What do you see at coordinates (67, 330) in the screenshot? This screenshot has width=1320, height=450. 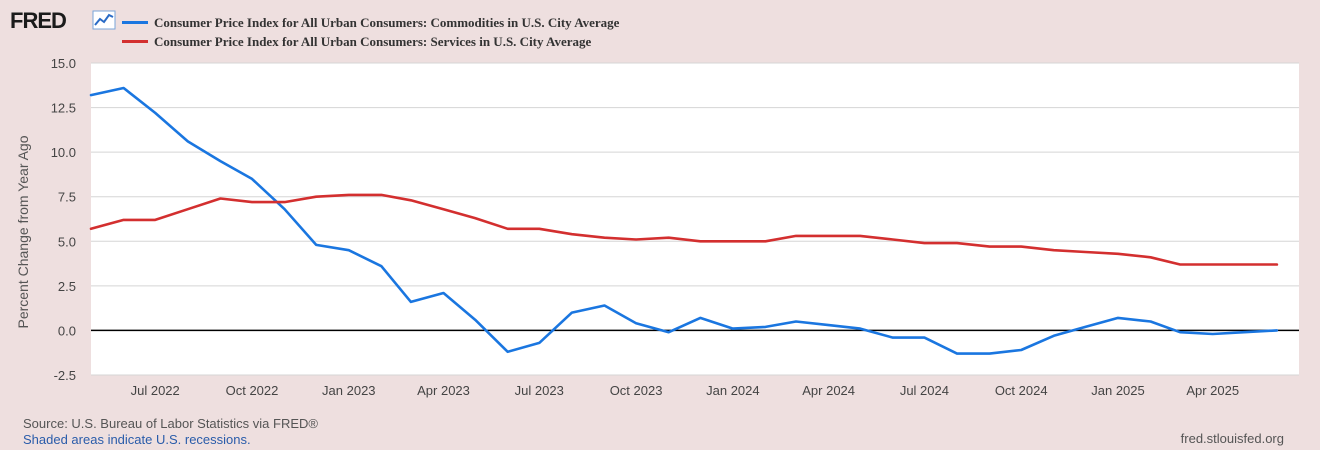 I see `y-tick-label: 0.0` at bounding box center [67, 330].